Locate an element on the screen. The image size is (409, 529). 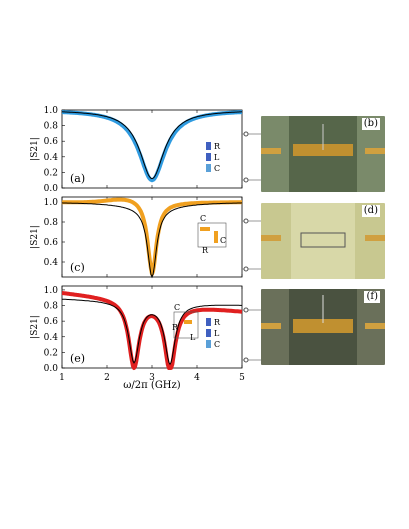
photo-b: (b) is located at coordinates (323, 154).